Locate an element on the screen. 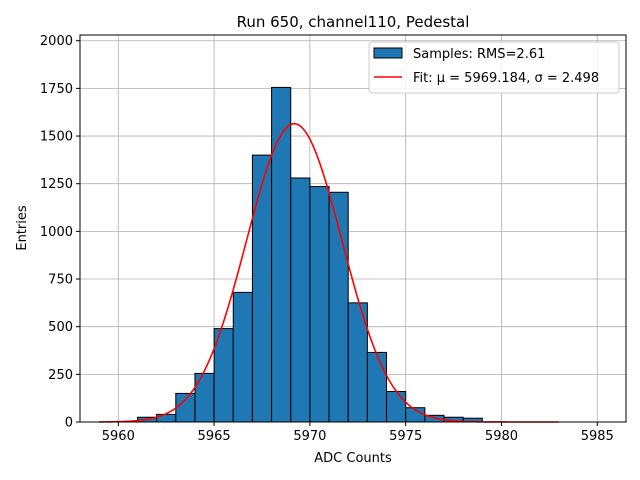 This screenshot has width=640, height=480. x-axis-label: ADC Counts is located at coordinates (353, 458).